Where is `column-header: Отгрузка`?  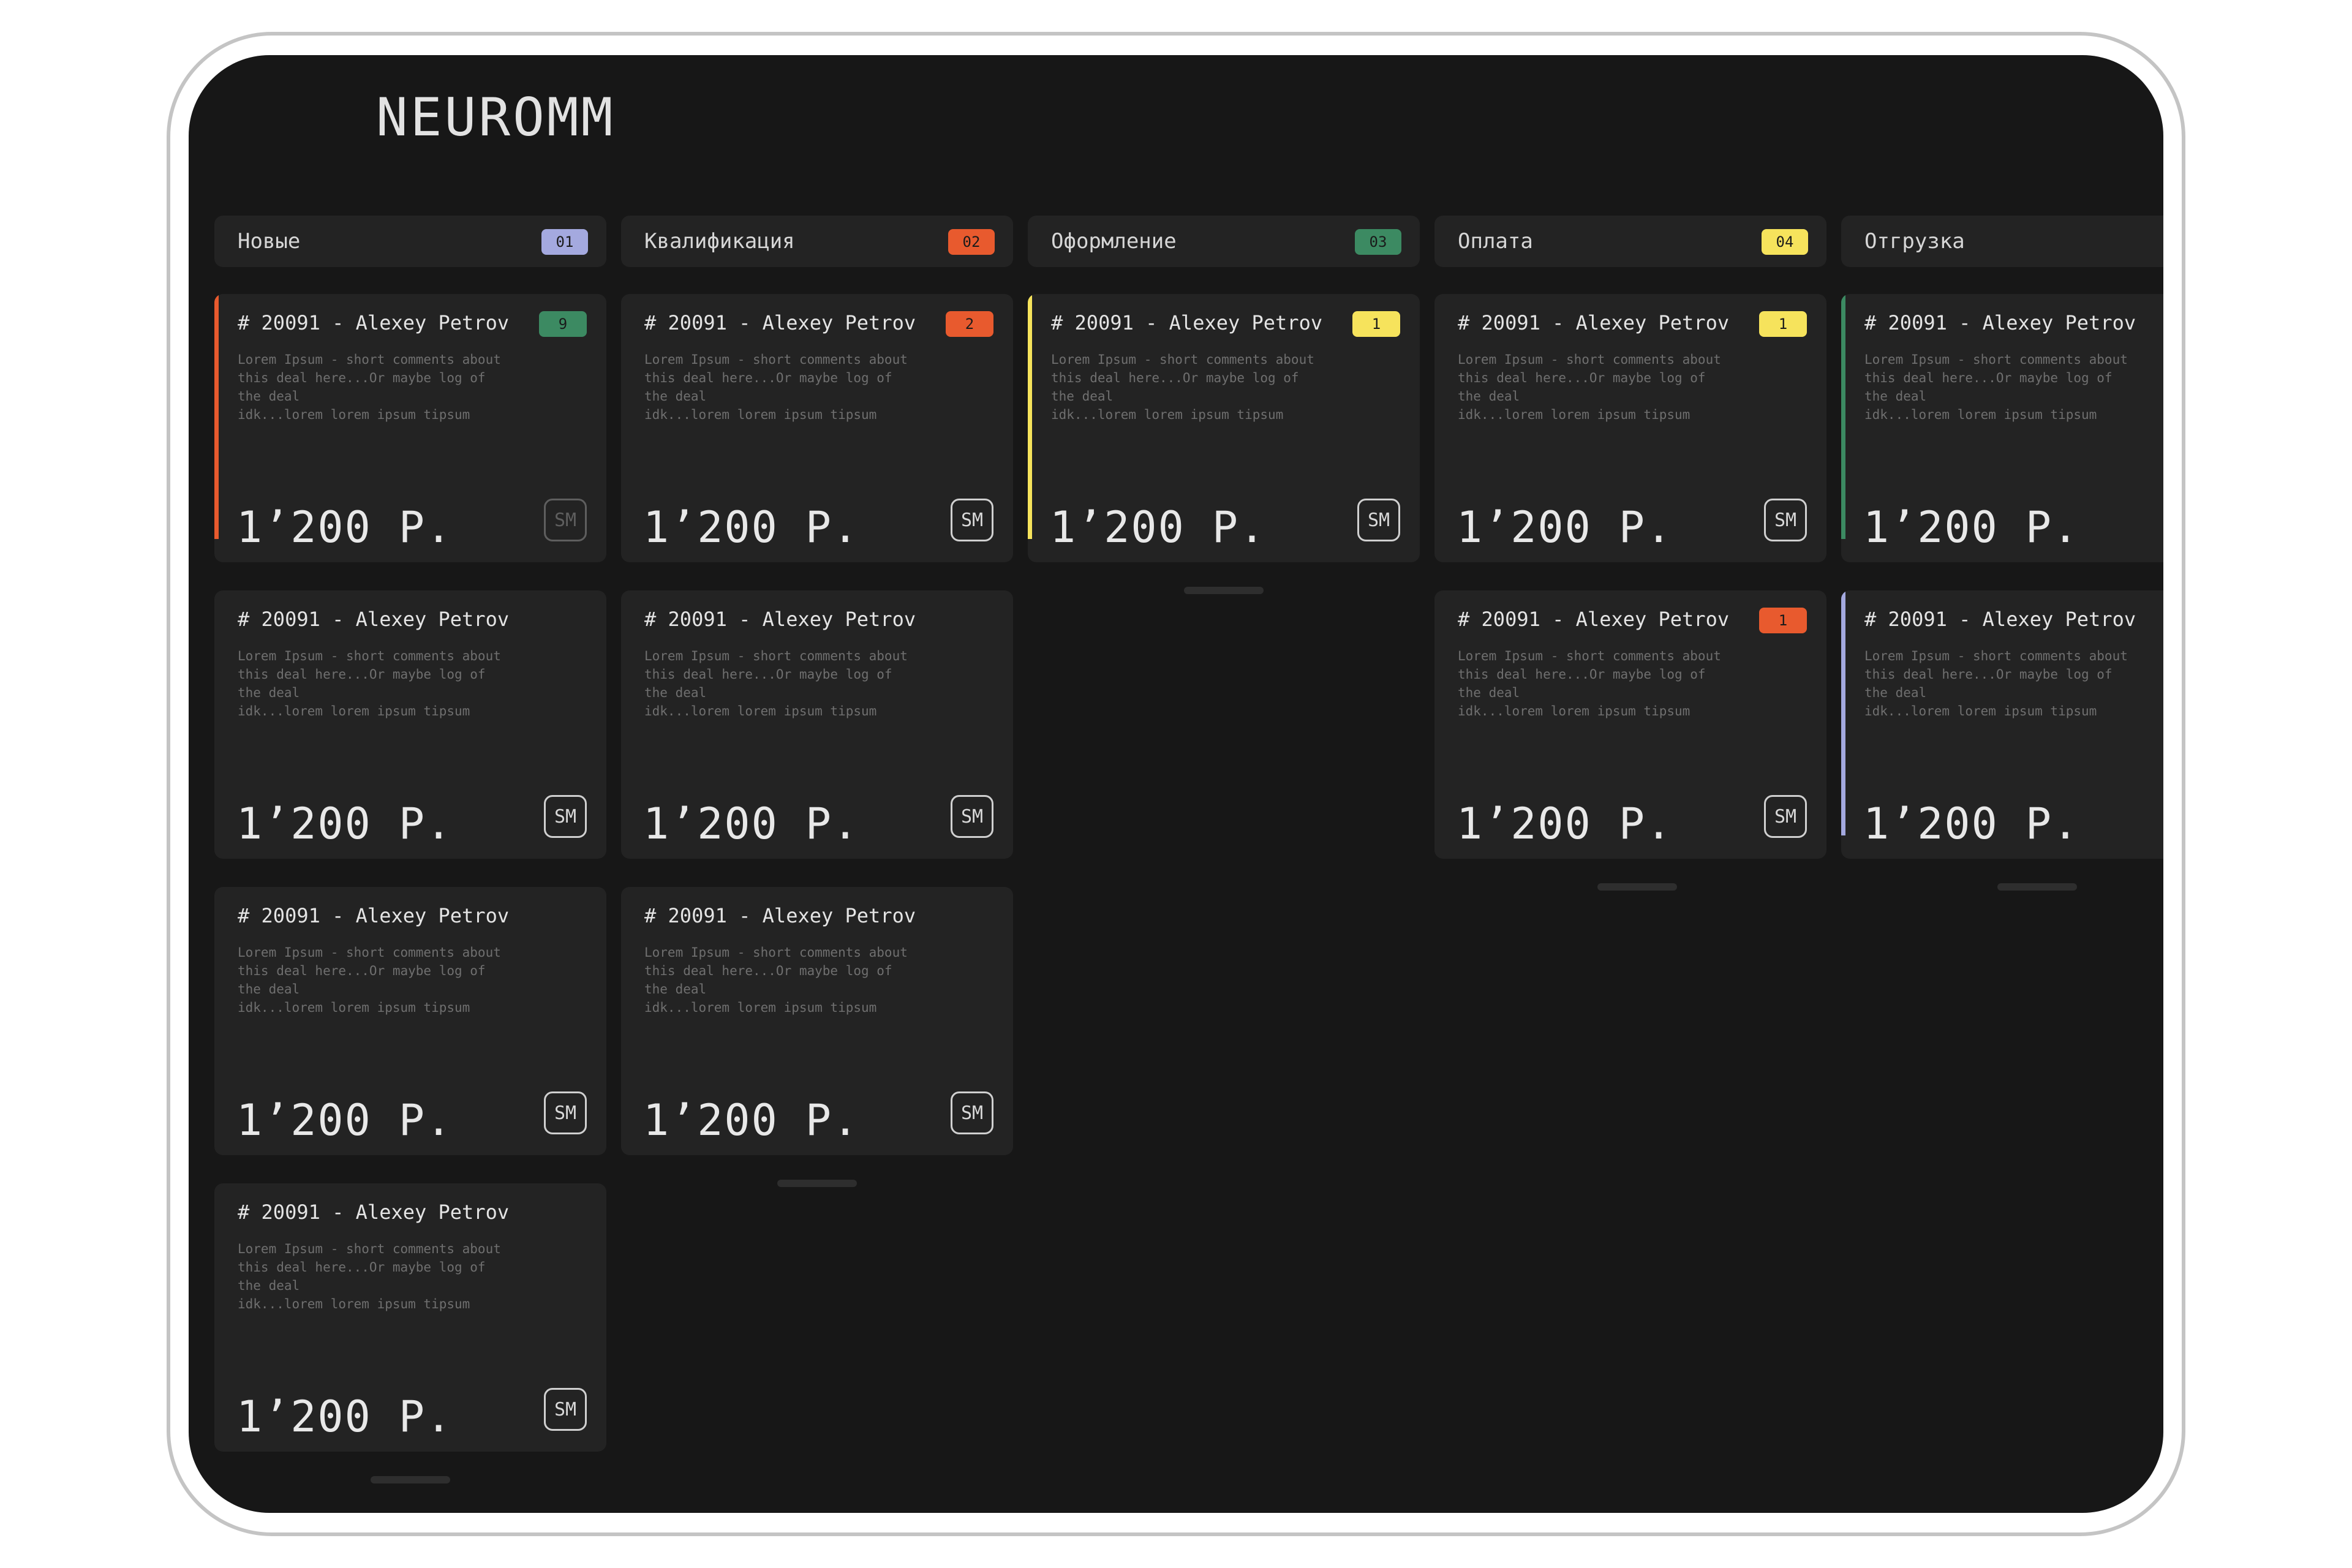 column-header: Отгрузка is located at coordinates (2002, 241).